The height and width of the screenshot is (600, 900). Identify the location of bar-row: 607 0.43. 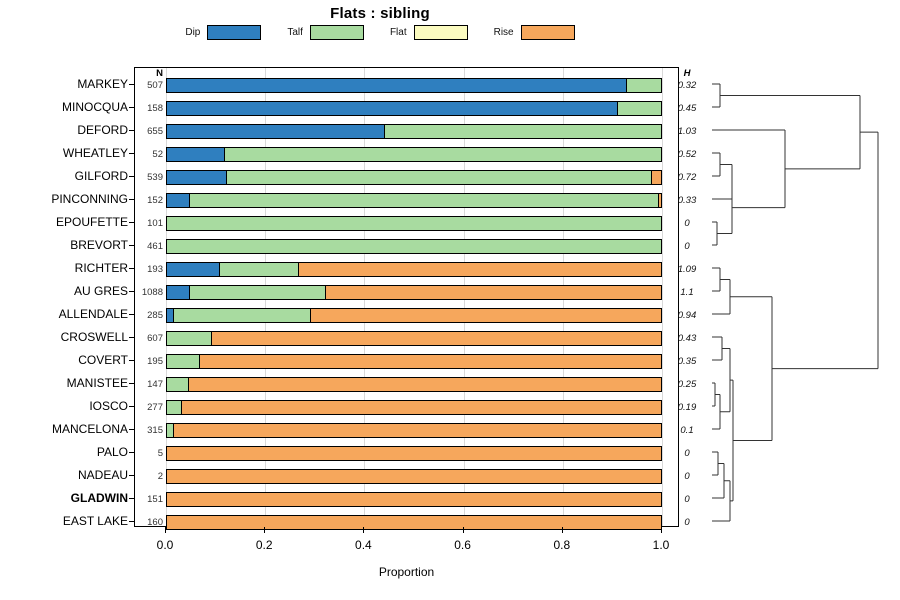
(415, 338).